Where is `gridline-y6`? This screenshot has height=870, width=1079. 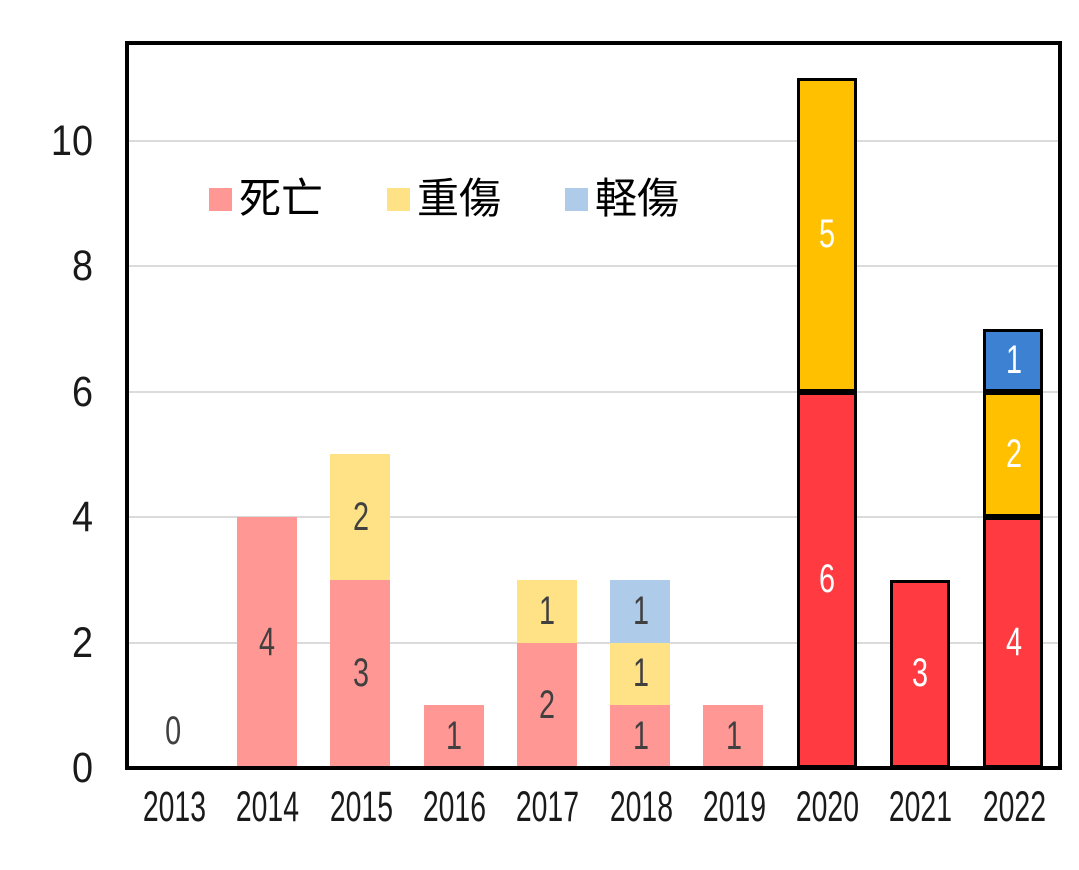
gridline-y6 is located at coordinates (593, 391).